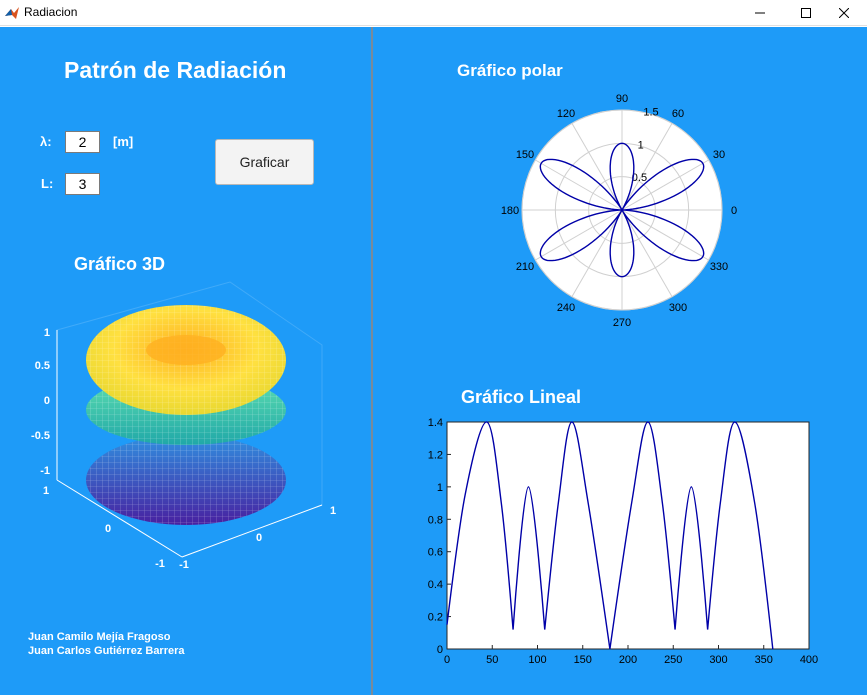  I want to click on polar-angle-tick: 0, so click(734, 211).